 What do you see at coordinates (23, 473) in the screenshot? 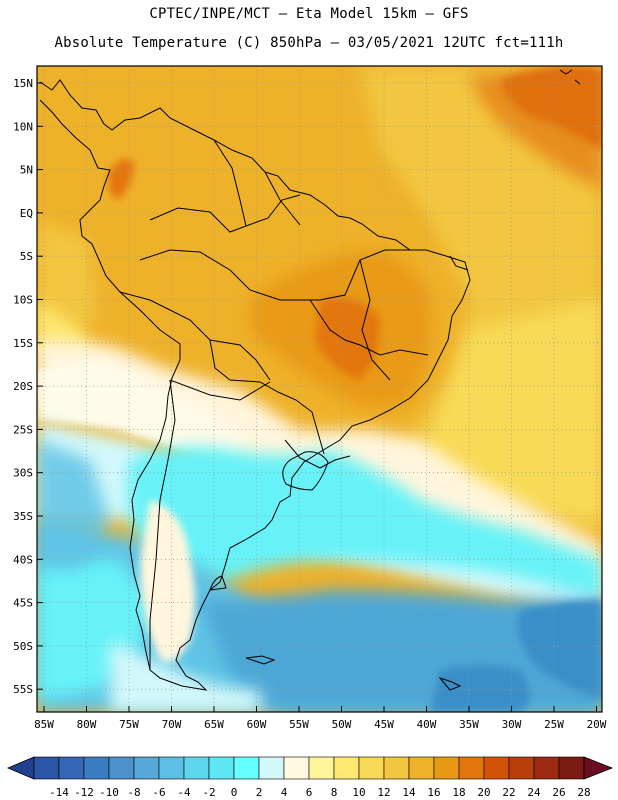
I see `lat-label: 30S` at bounding box center [23, 473].